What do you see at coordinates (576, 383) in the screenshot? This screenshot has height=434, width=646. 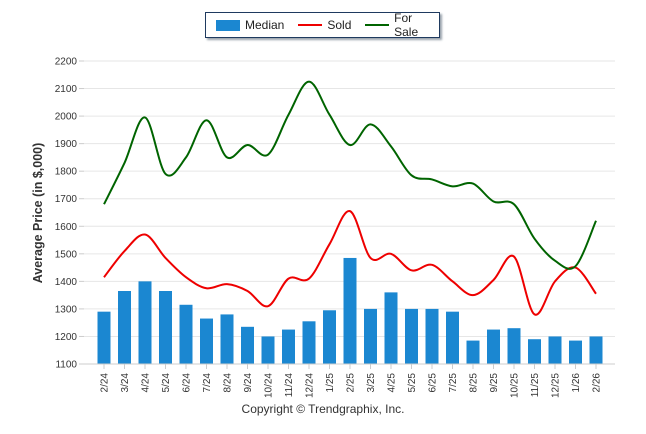 I see `x-tick-label: 1/26` at bounding box center [576, 383].